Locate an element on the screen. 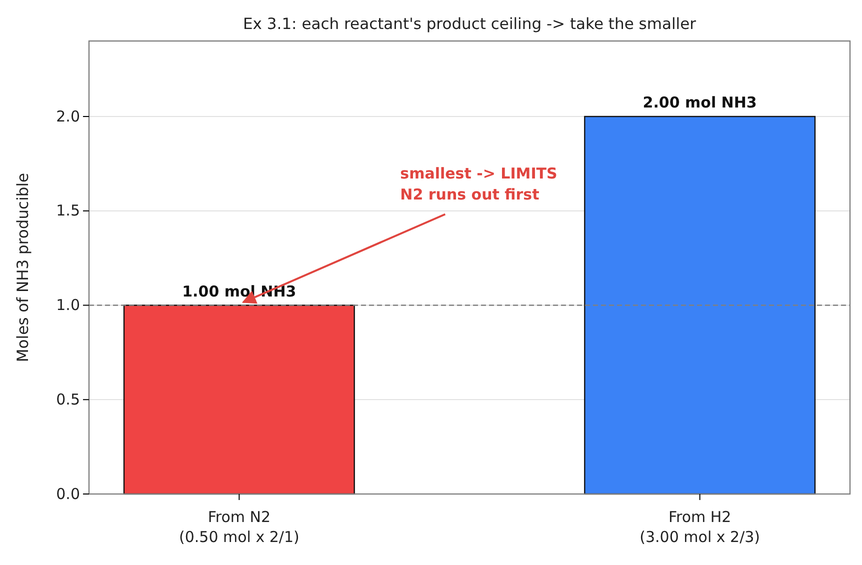  y-tick-label: 0.0 is located at coordinates (68, 493).